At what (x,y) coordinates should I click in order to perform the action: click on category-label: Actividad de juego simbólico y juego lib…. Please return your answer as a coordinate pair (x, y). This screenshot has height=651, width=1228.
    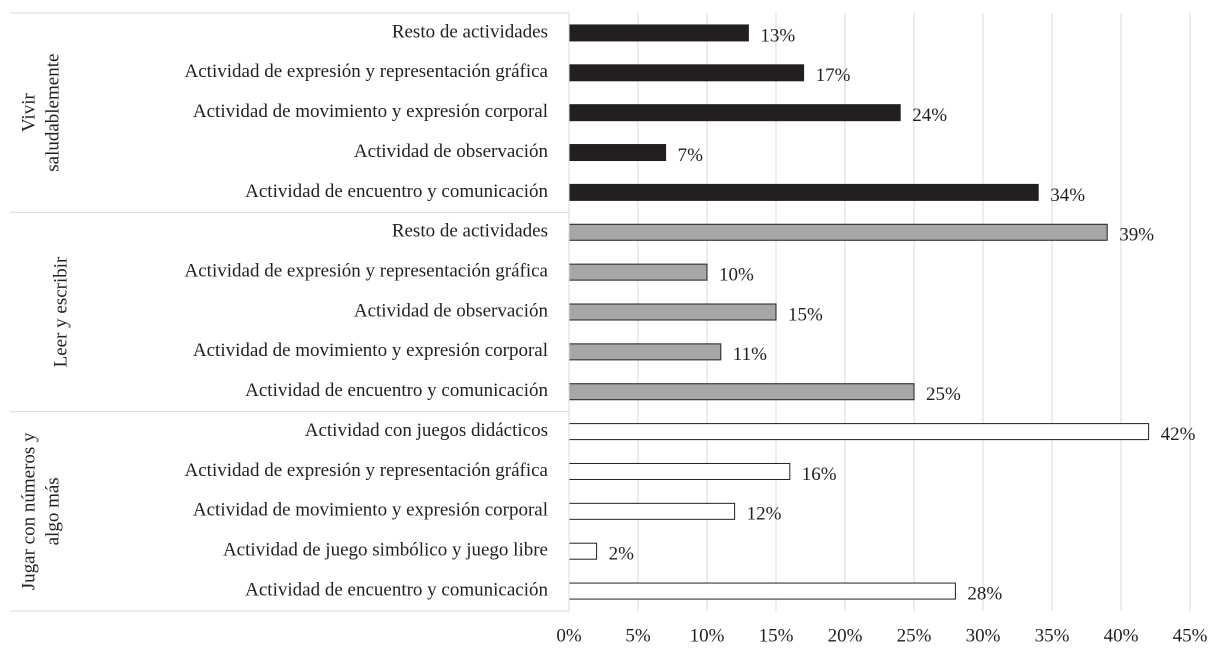
    Looking at the image, I should click on (385, 550).